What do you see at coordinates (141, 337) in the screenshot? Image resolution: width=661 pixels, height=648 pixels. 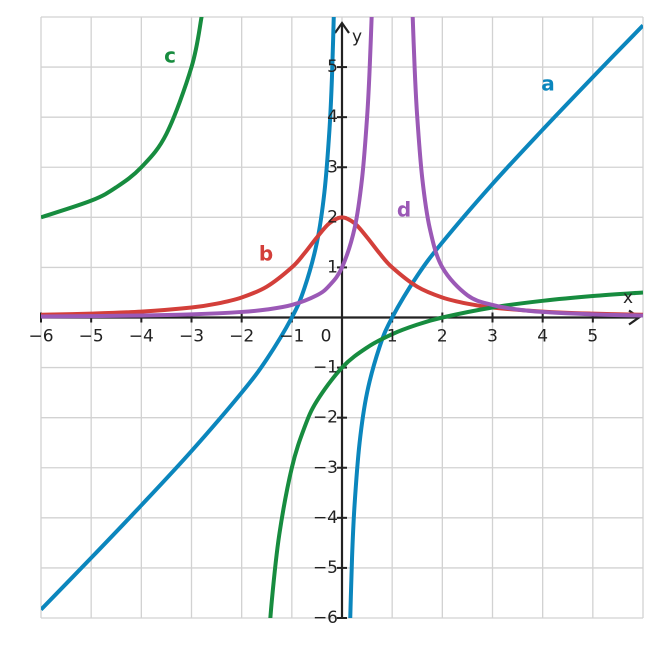 I see `x-tick-label: −4` at bounding box center [141, 337].